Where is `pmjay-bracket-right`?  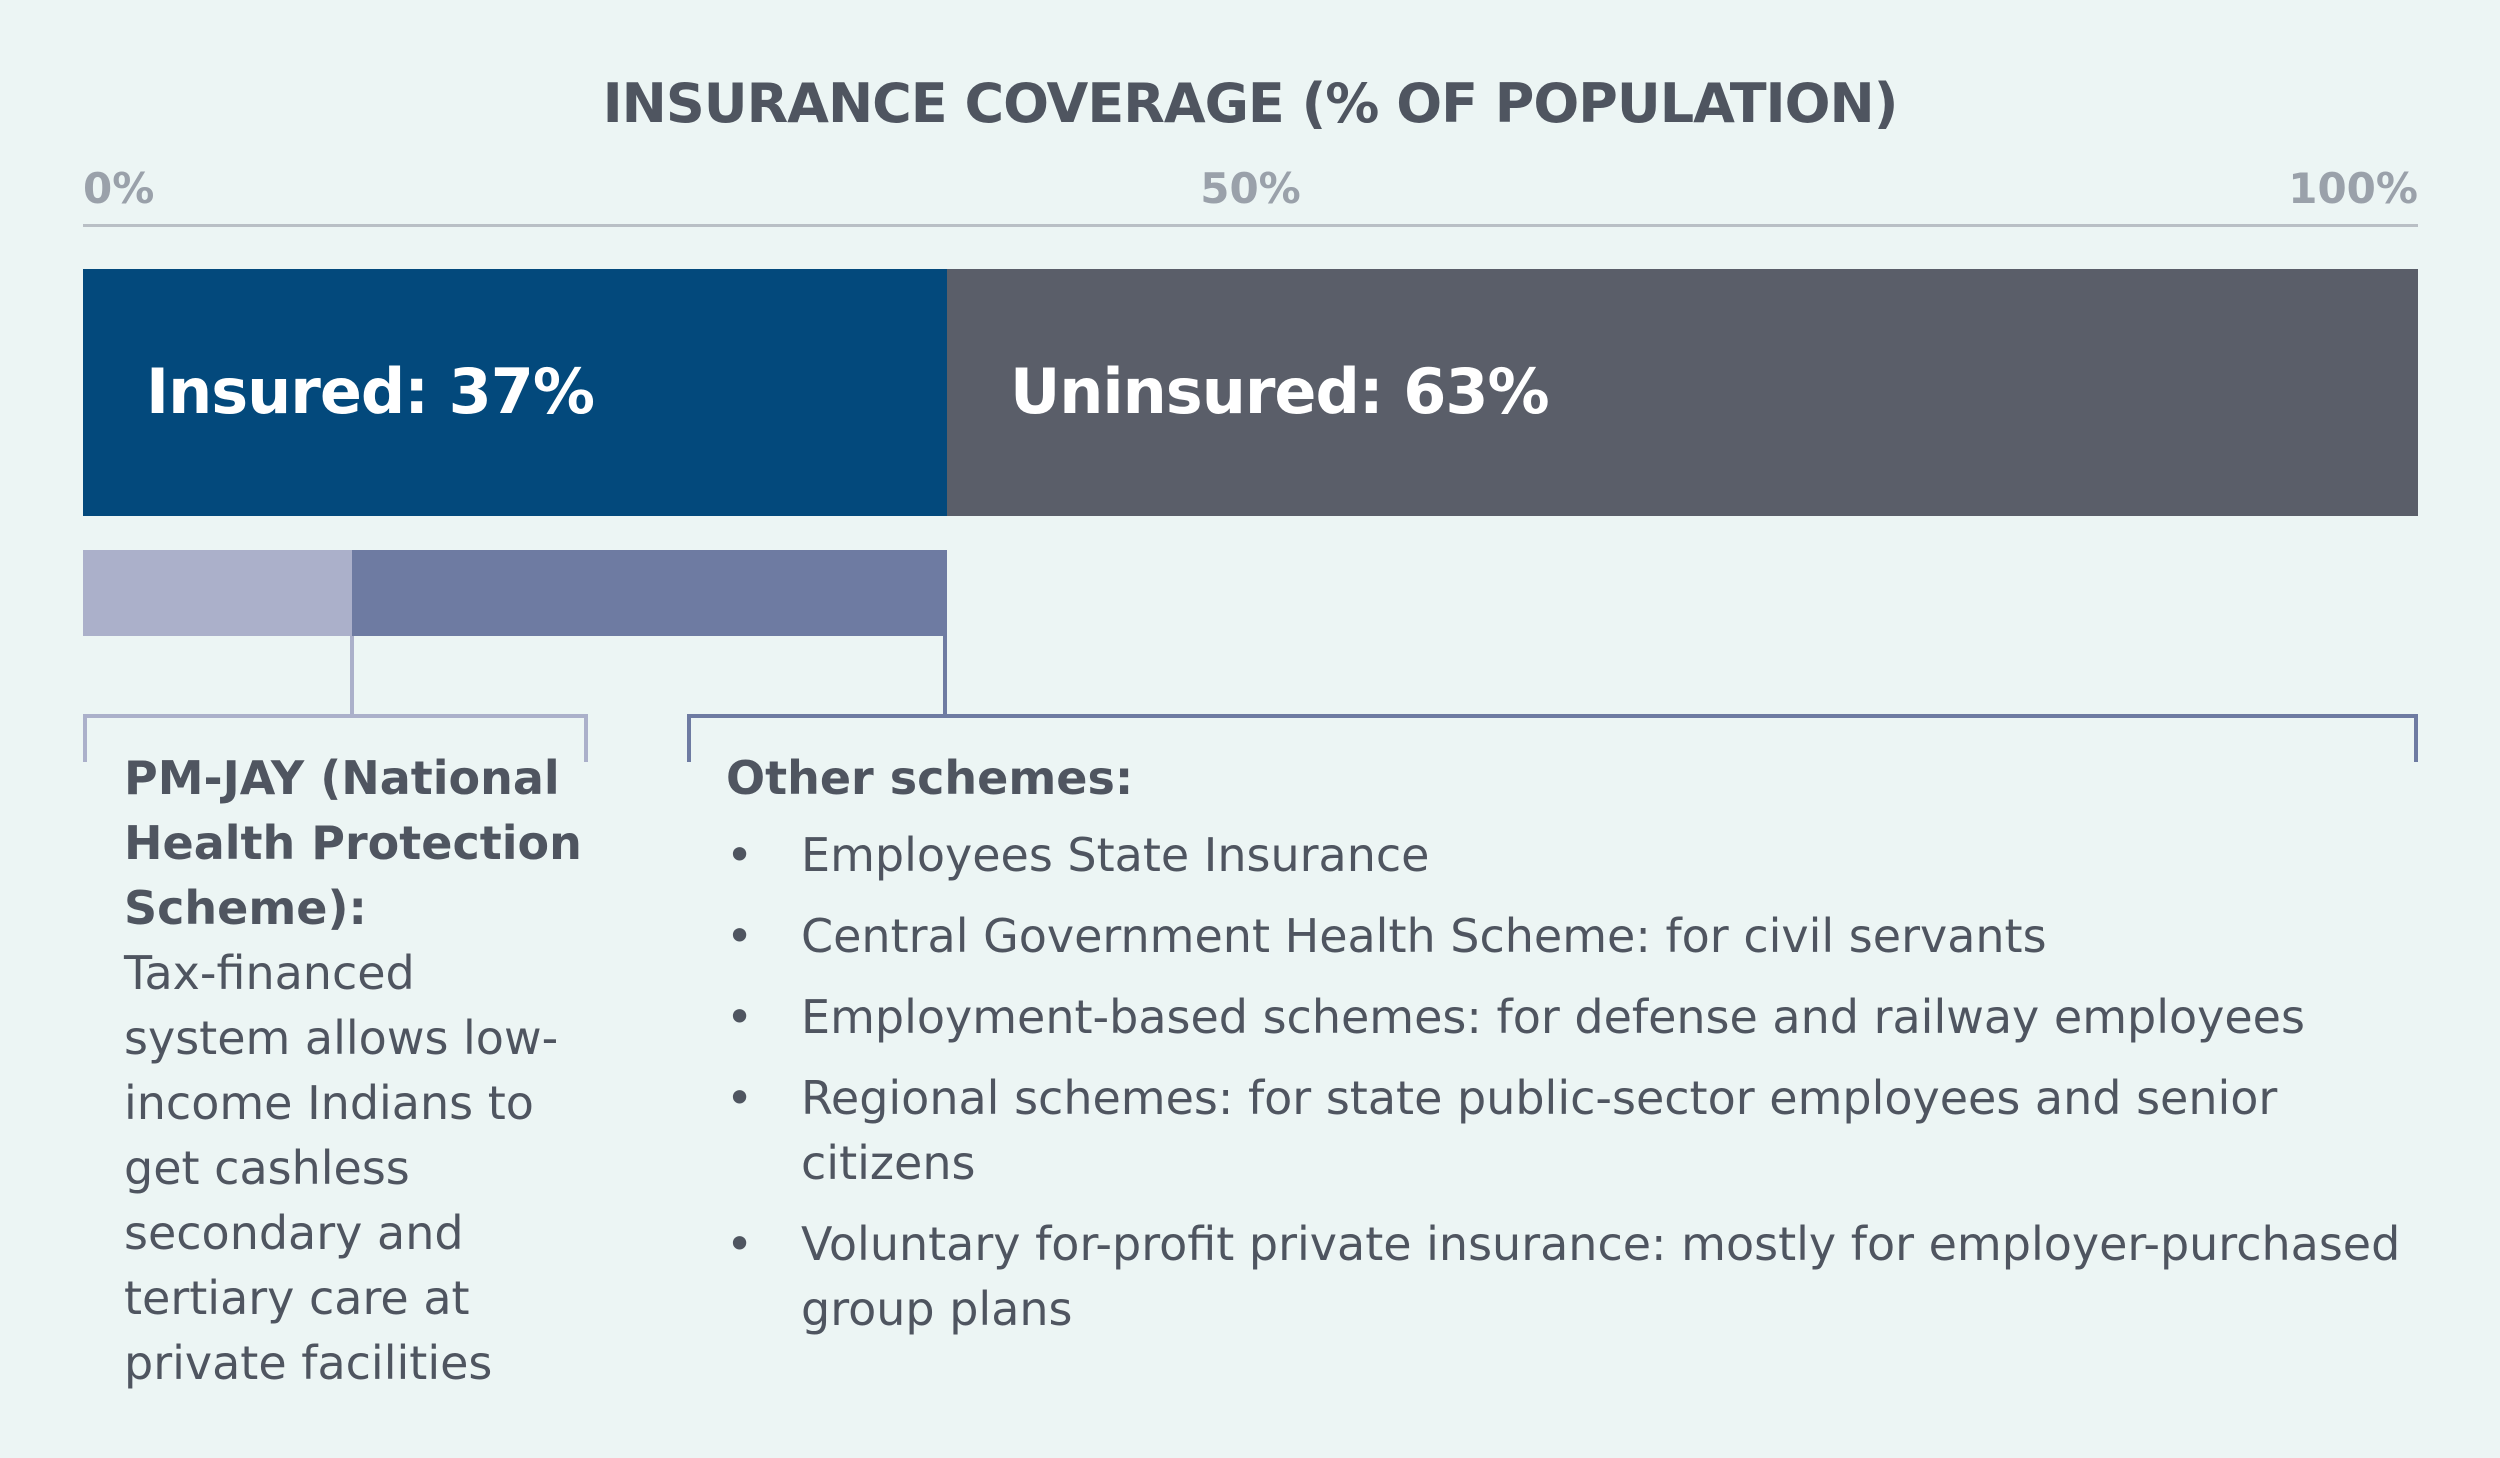
pmjay-bracket-right is located at coordinates (586, 738).